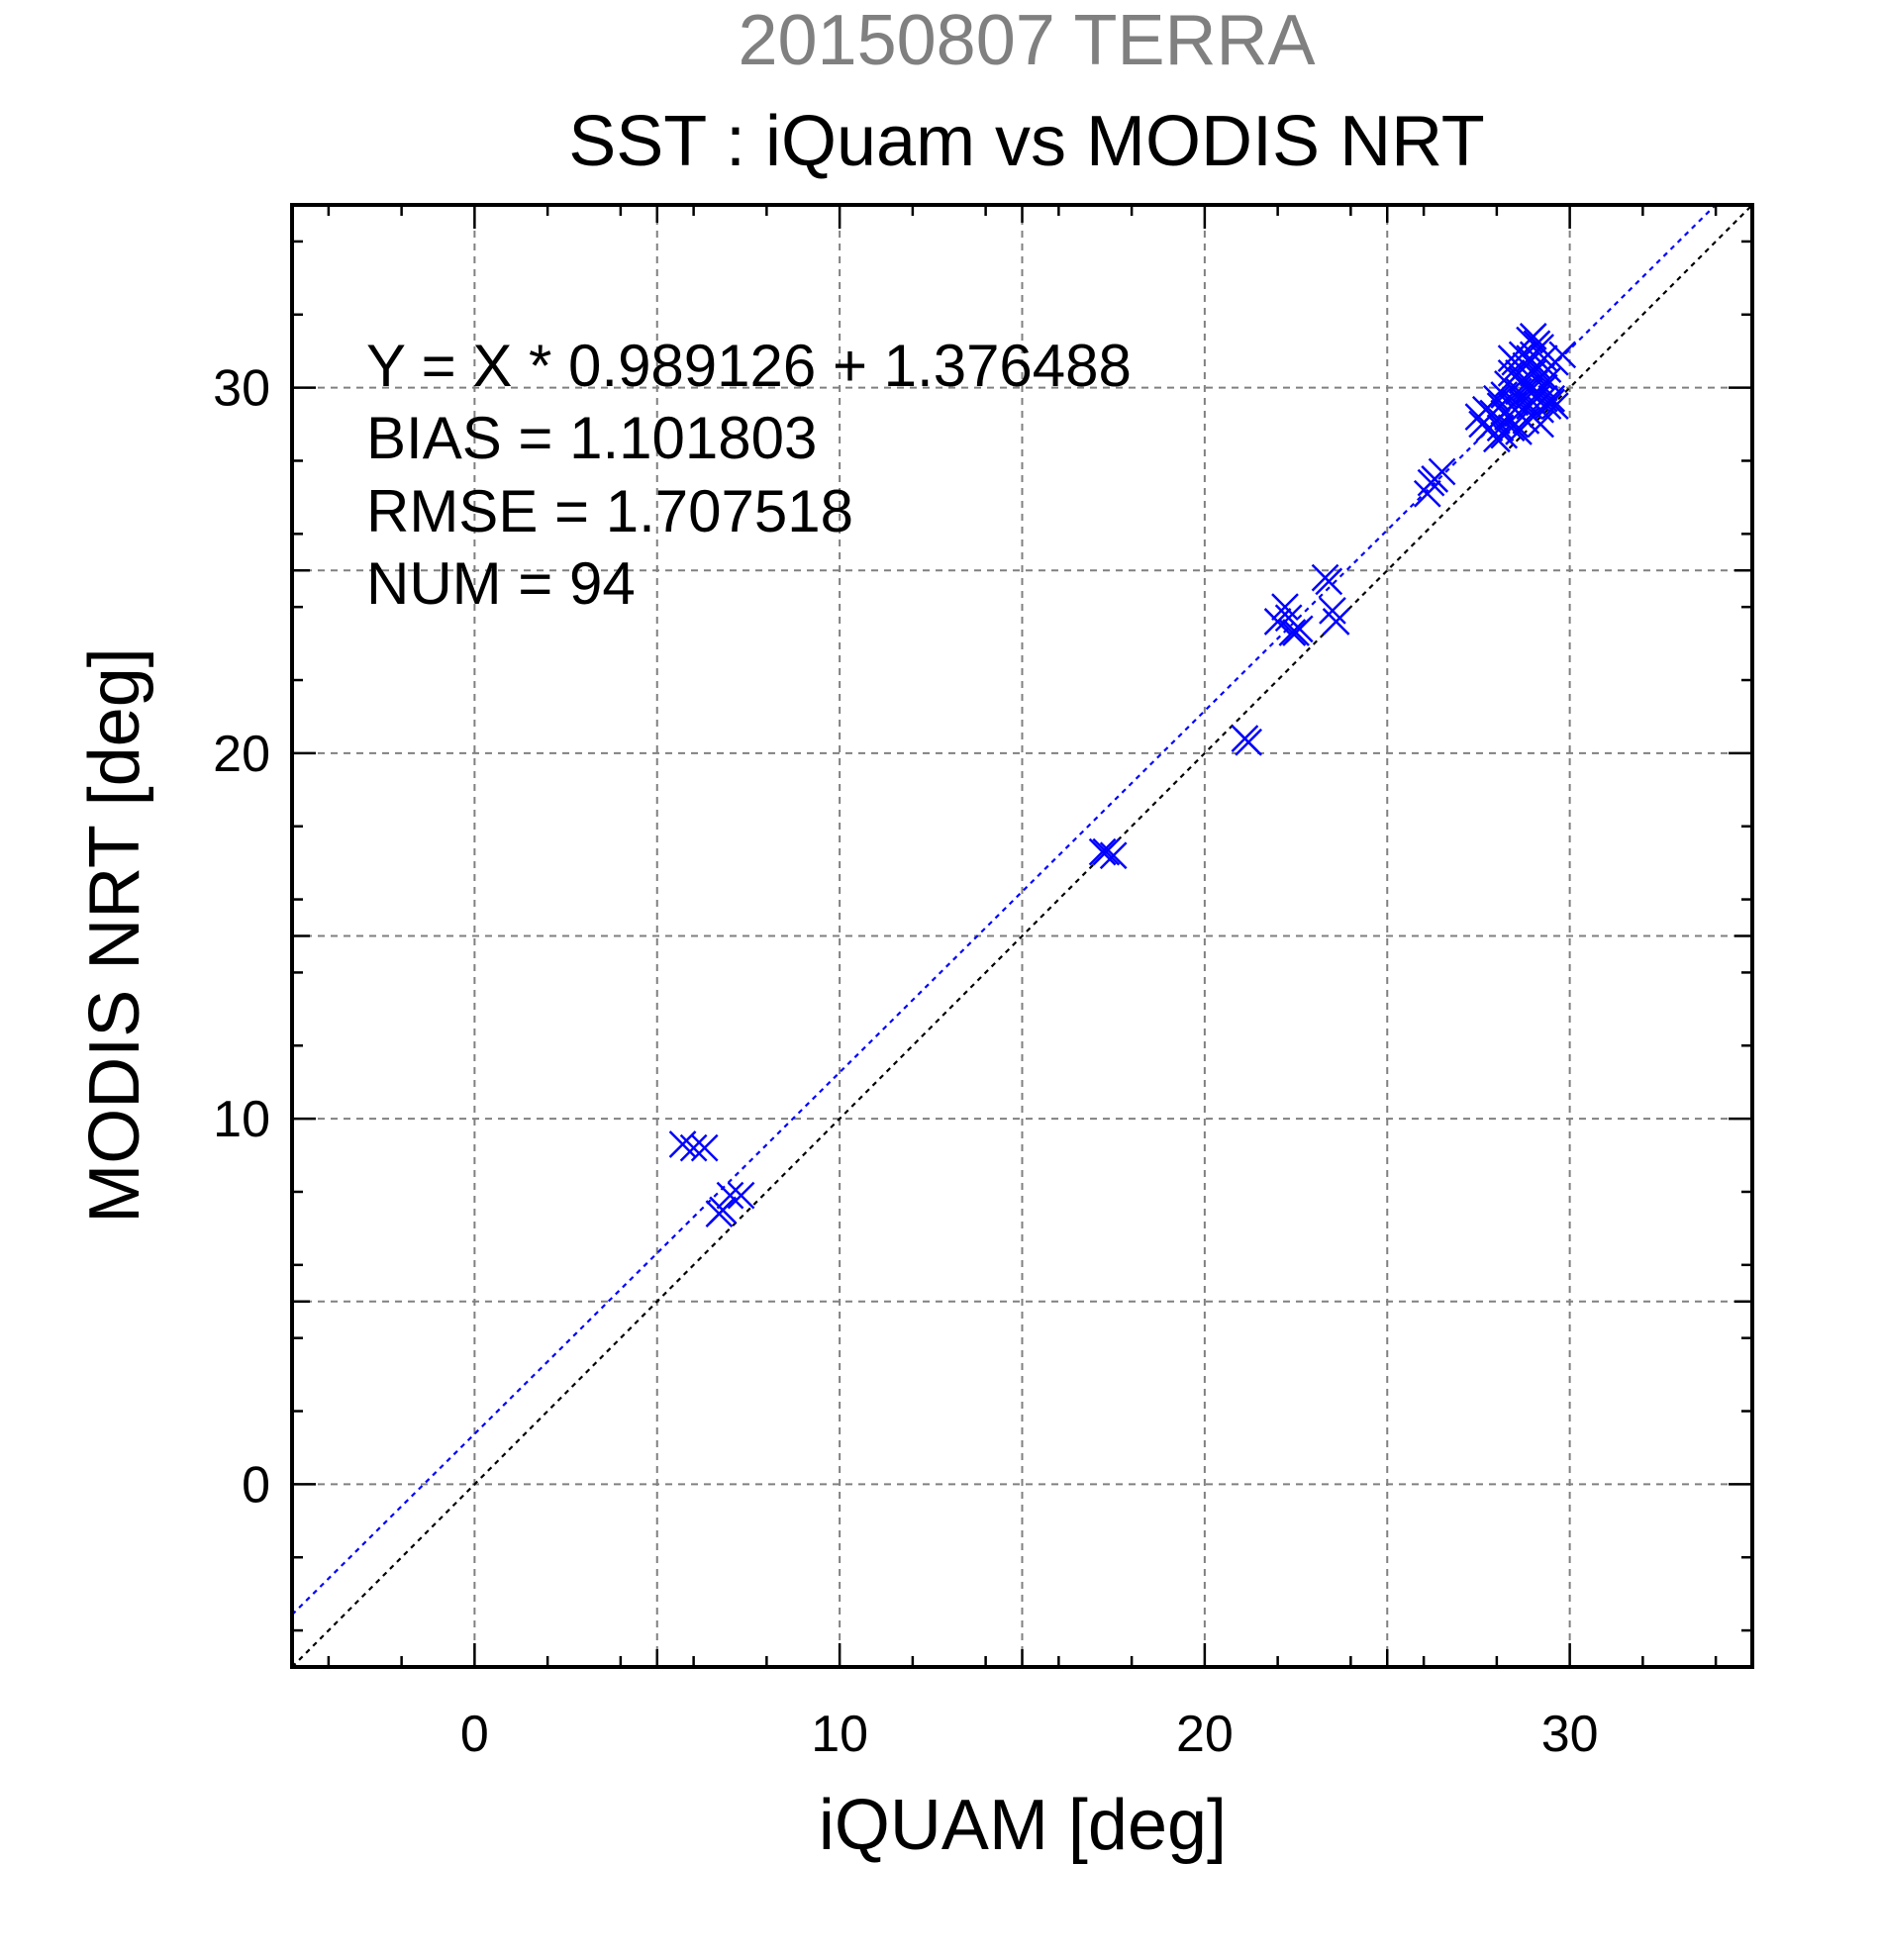 The width and height of the screenshot is (1881, 1960). What do you see at coordinates (1026, 141) in the screenshot?
I see `chart-title: SST : iQuam vs MODIS NRT` at bounding box center [1026, 141].